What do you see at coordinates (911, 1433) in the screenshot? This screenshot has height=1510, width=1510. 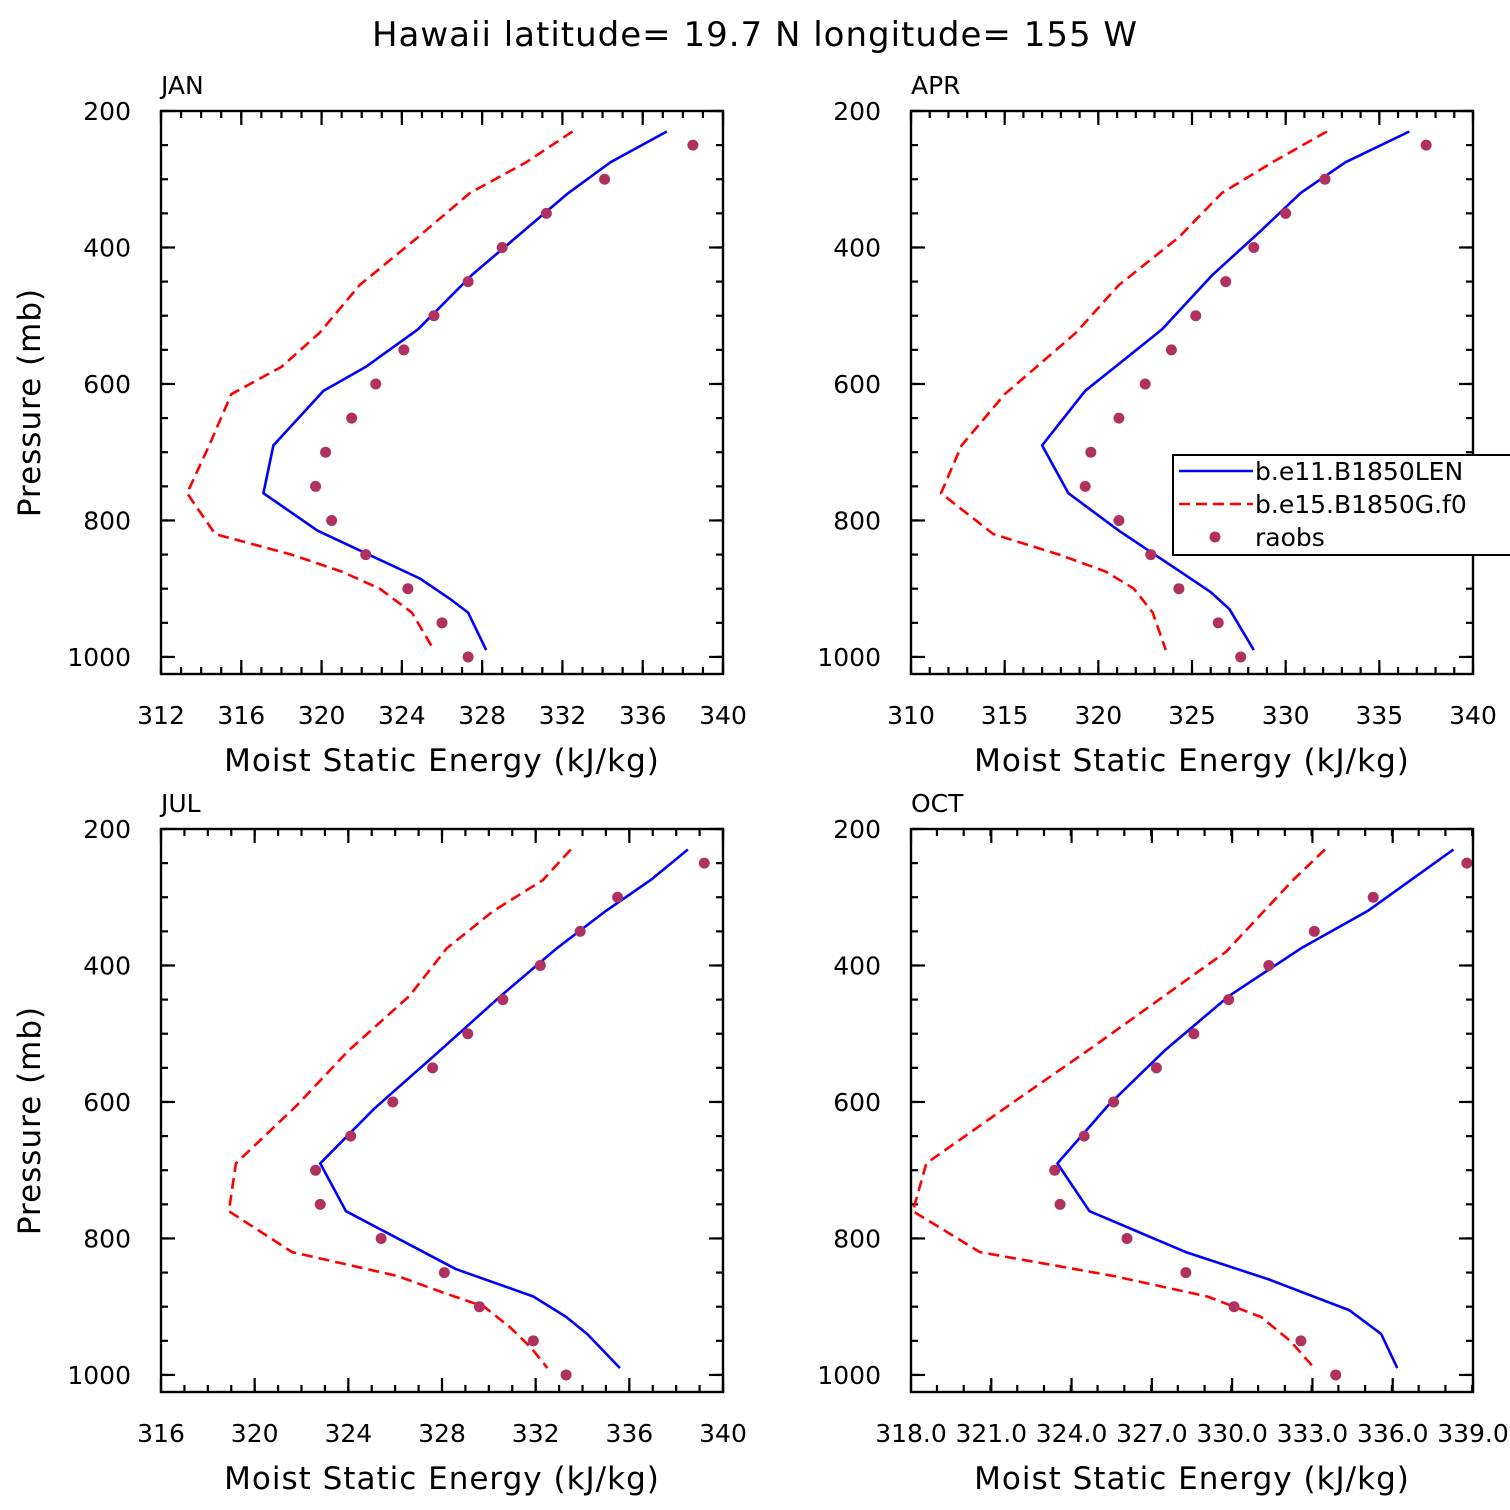 I see `x-tick-label: 318.0` at bounding box center [911, 1433].